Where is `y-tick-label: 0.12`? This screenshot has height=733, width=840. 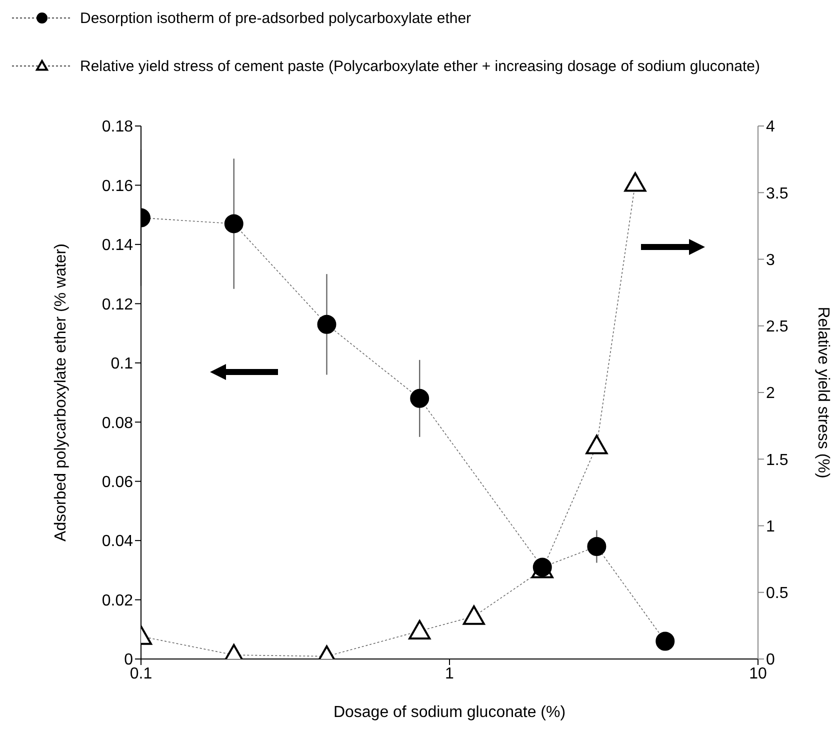
y-tick-label: 0.12 is located at coordinates (118, 305).